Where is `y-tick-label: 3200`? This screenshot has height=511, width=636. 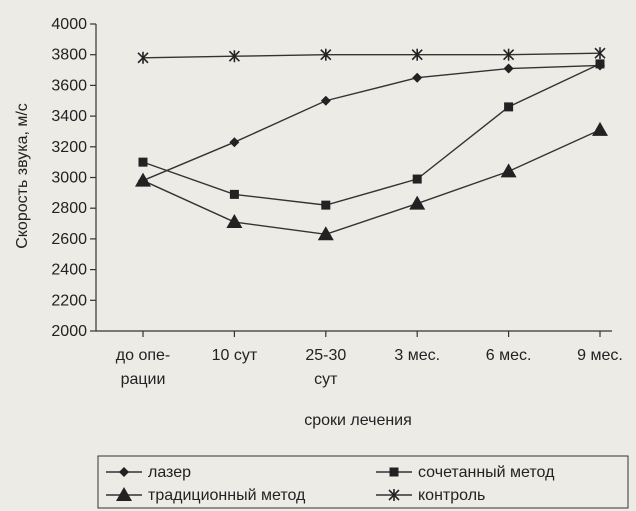
y-tick-label: 3200 is located at coordinates (69, 147).